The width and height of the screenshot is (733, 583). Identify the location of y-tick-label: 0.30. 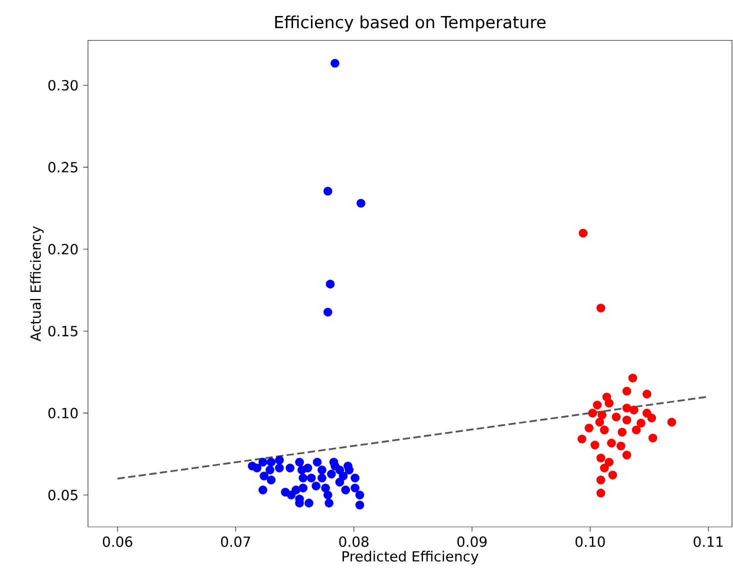
(63, 85).